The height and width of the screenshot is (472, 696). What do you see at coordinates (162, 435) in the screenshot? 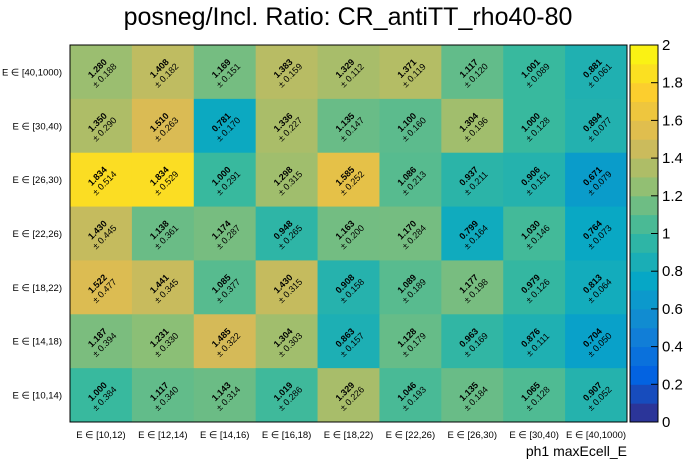
I see `x-tick-label: E ∈ [12,14)` at bounding box center [162, 435].